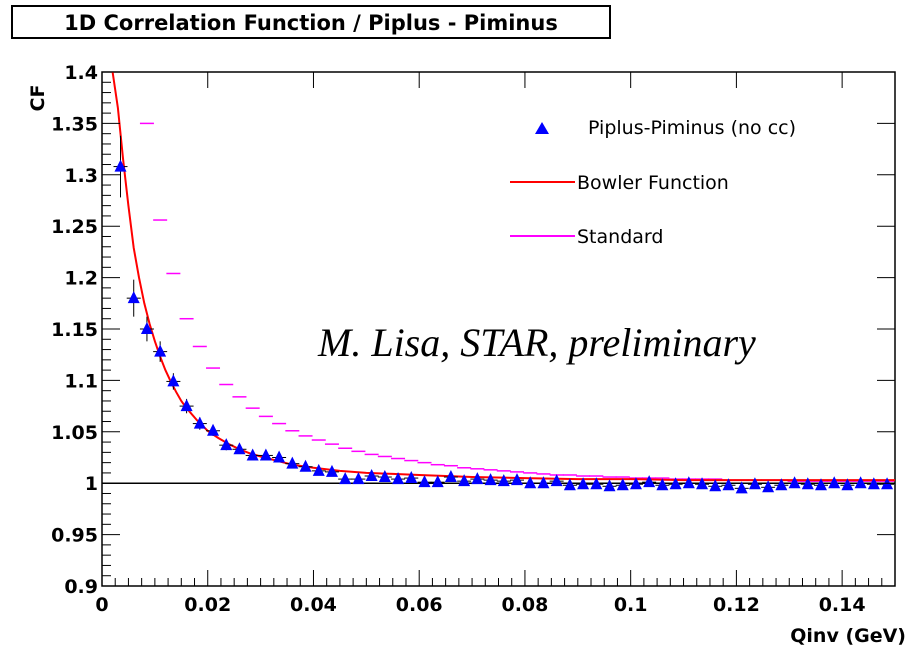 The height and width of the screenshot is (647, 913). What do you see at coordinates (848, 636) in the screenshot?
I see `x-axis-title: Qinv (GeV)` at bounding box center [848, 636].